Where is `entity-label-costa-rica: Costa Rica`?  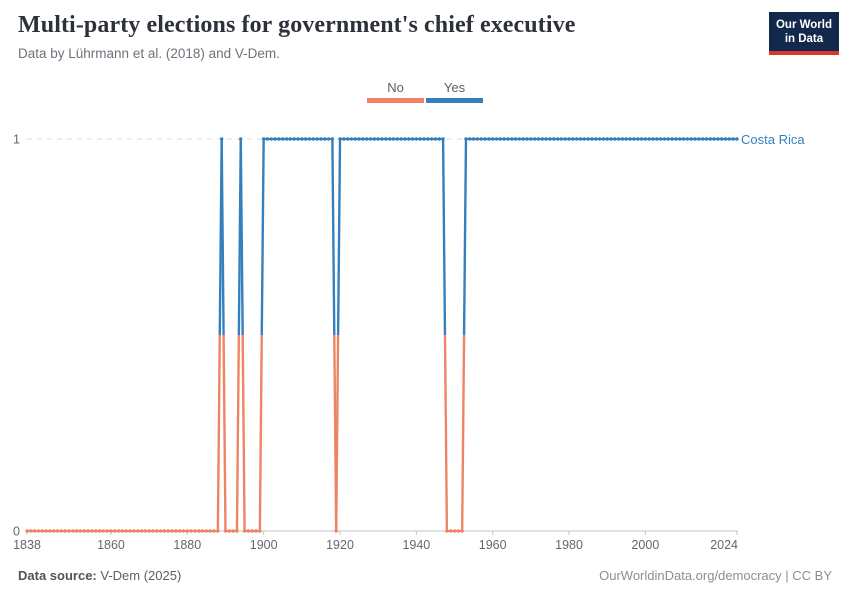 entity-label-costa-rica: Costa Rica is located at coordinates (773, 139).